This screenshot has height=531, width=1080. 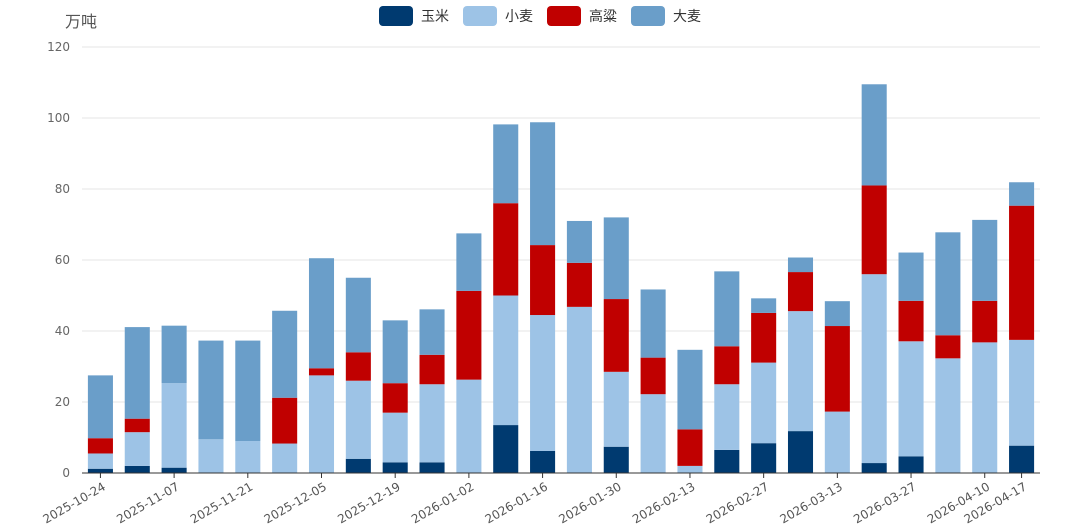 What do you see at coordinates (582, 16) in the screenshot?
I see `legend-item: 高粱` at bounding box center [582, 16].